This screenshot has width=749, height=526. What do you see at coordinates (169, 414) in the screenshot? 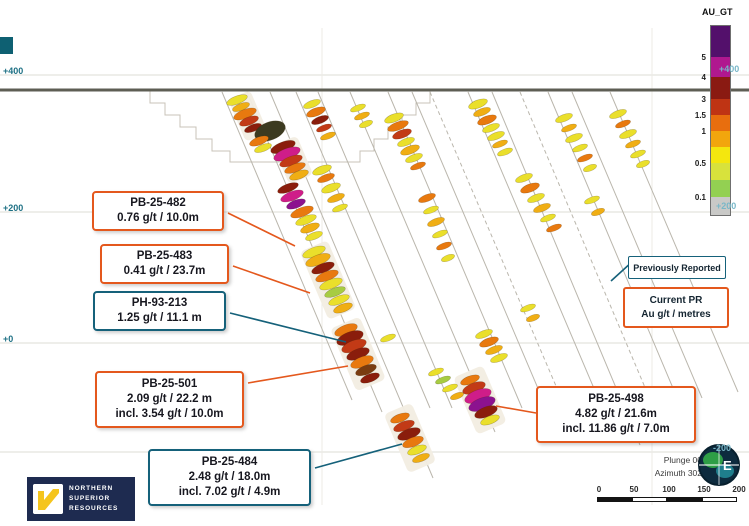
I see `callout-text: incl. 3.54 g/t / 10.0m` at bounding box center [169, 414].